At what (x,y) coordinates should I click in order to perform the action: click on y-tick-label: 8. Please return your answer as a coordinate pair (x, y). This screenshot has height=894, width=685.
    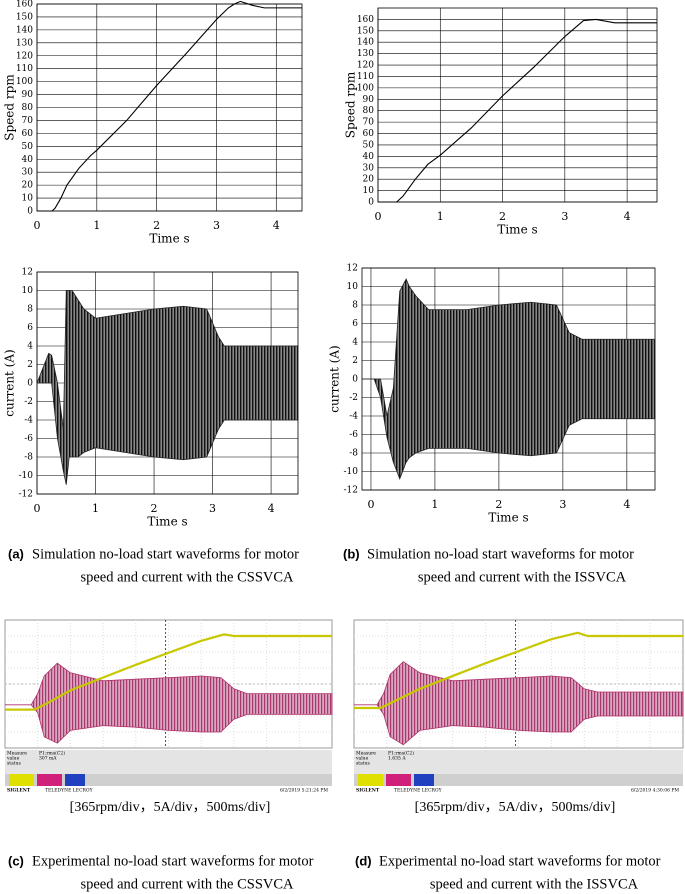
    Looking at the image, I should click on (355, 306).